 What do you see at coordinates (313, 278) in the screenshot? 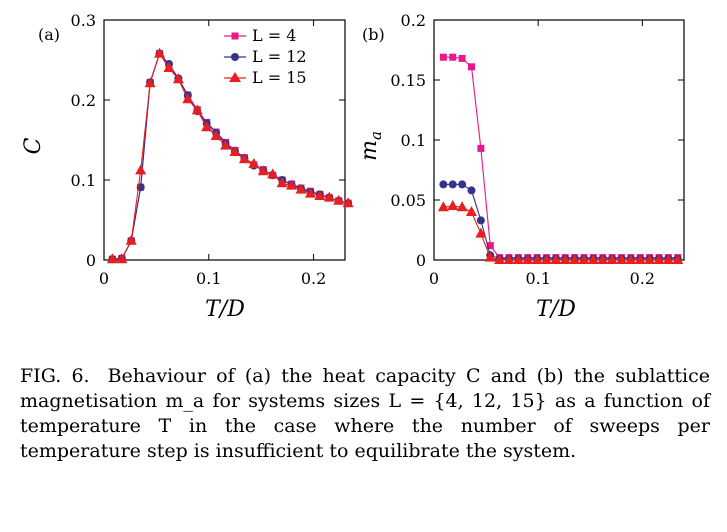
I see `panel-a-xtick-label: 0.2` at bounding box center [313, 278].